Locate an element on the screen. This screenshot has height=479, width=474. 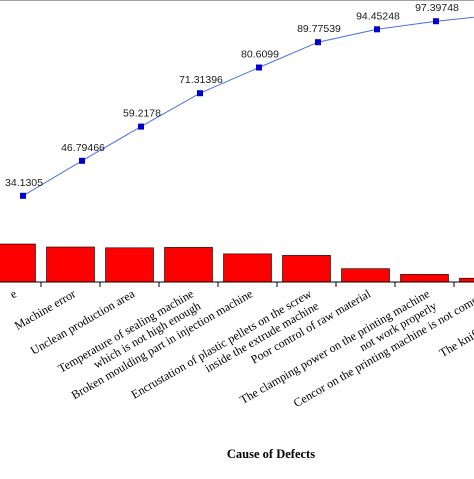
bar-series is located at coordinates (237, 263).